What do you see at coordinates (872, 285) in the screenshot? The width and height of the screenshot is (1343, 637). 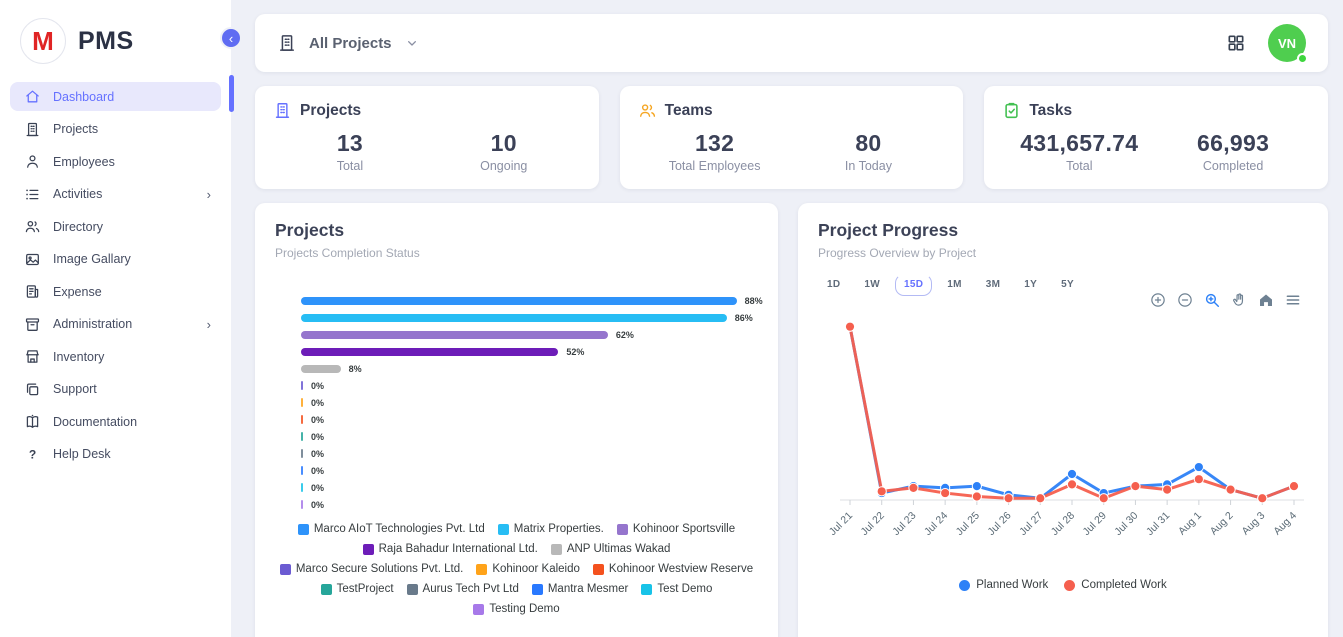 I see `range-button-1w: 1W` at bounding box center [872, 285].